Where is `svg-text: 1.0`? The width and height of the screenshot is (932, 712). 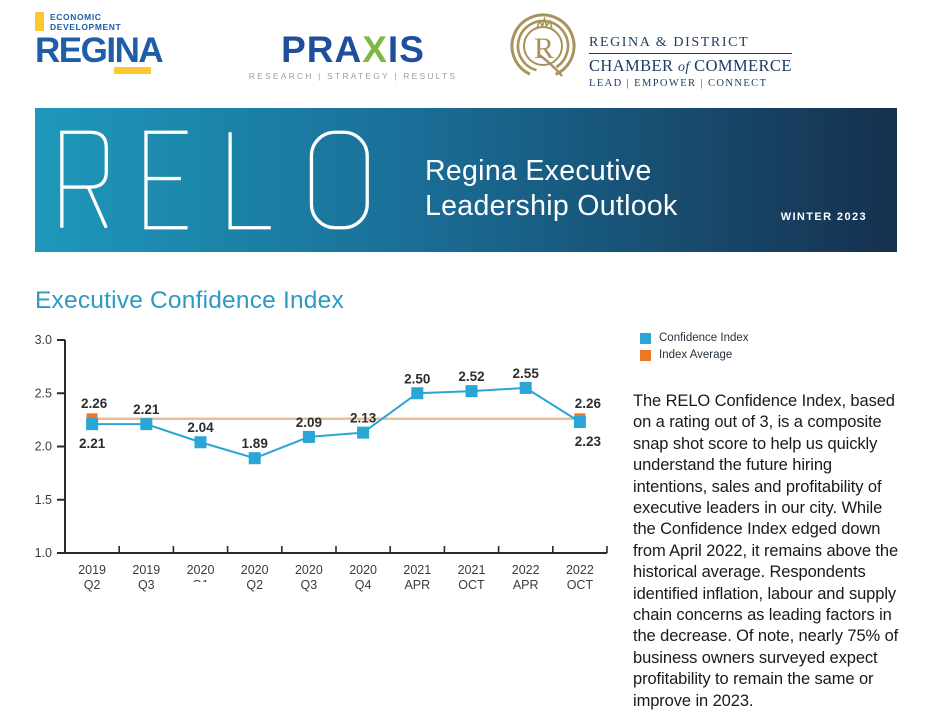 svg-text: 1.0 is located at coordinates (43, 553).